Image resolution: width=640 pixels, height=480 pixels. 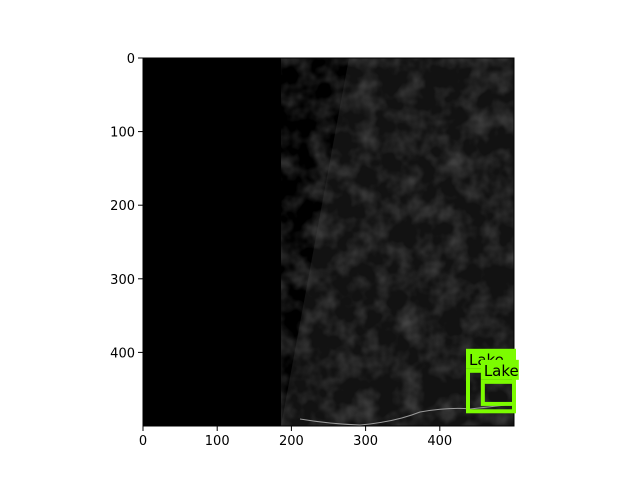 What do you see at coordinates (122, 280) in the screenshot?
I see `y-tick-label: 300` at bounding box center [122, 280].